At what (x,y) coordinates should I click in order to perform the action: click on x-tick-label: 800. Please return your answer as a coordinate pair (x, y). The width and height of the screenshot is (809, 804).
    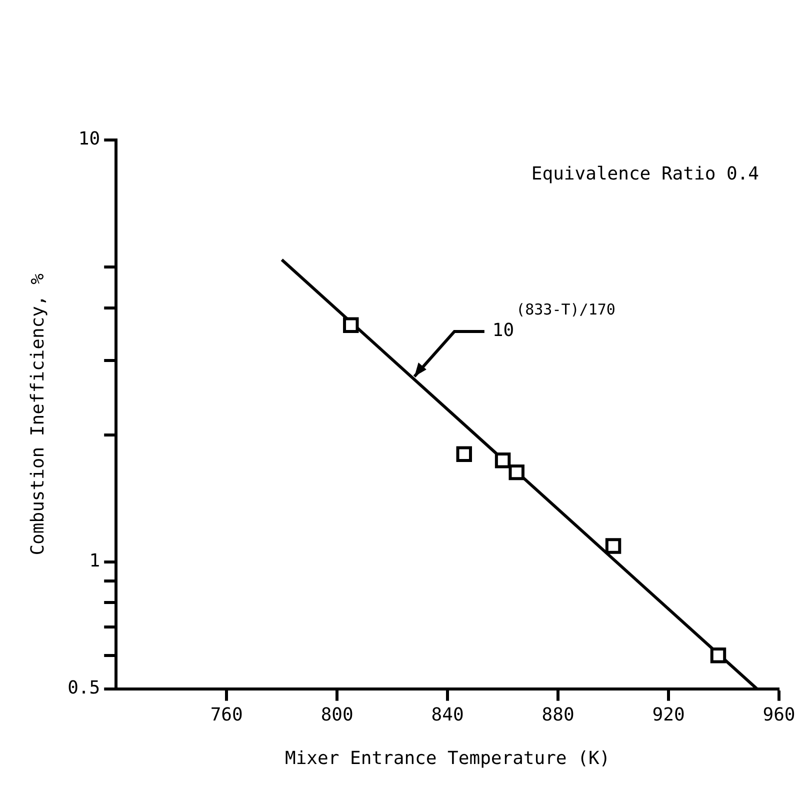
    Looking at the image, I should click on (337, 715).